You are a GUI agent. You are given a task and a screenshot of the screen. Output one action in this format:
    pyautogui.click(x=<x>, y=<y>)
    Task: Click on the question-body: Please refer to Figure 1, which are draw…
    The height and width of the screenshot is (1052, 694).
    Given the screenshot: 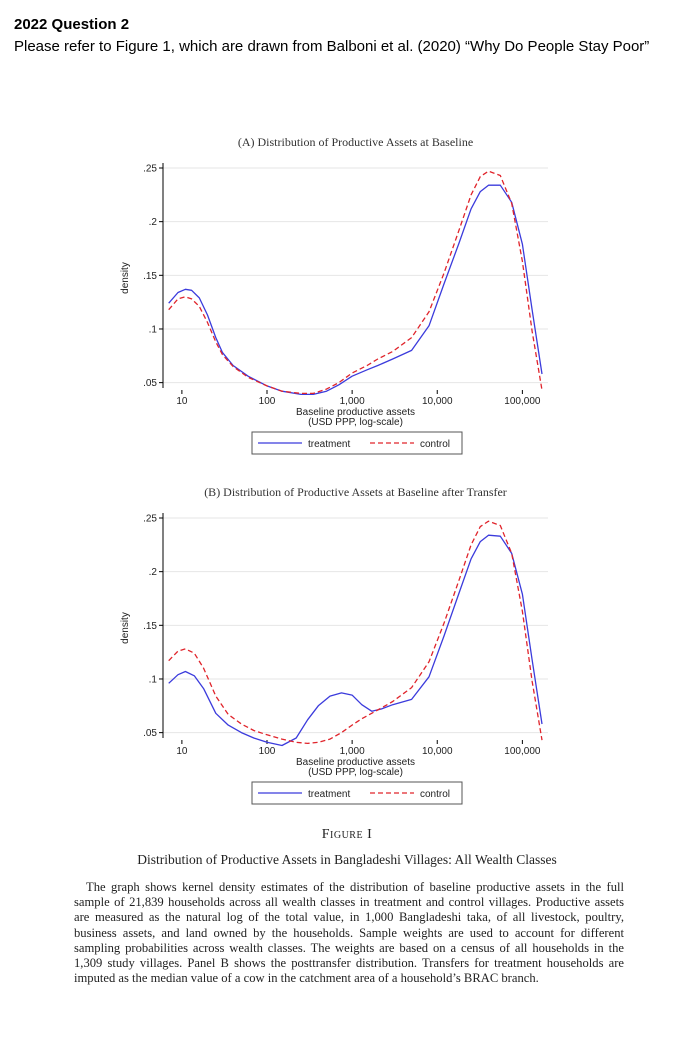 What is the action you would take?
    pyautogui.click(x=332, y=46)
    